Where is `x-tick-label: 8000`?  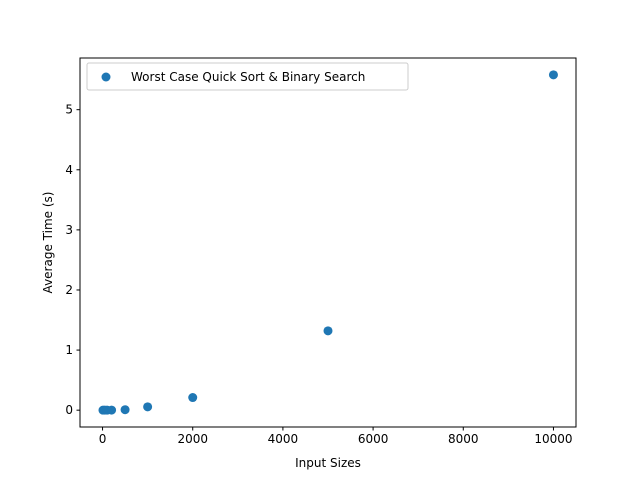 x-tick-label: 8000 is located at coordinates (463, 439).